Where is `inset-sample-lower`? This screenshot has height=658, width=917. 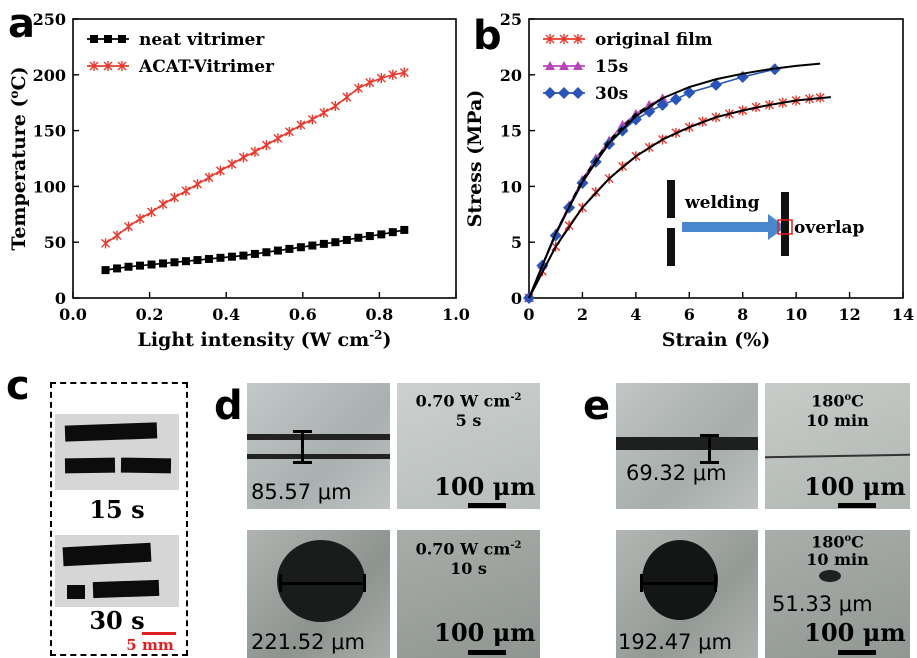 inset-sample-lower is located at coordinates (671, 247).